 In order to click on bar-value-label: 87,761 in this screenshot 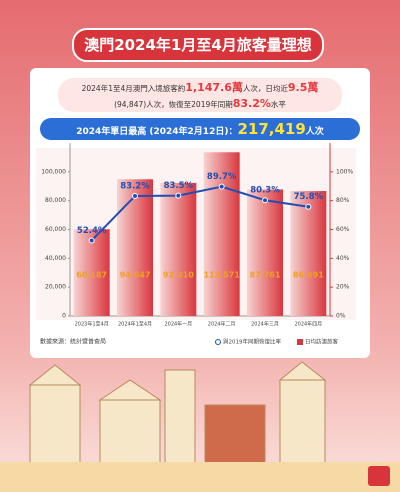, I will do `click(265, 275)`.